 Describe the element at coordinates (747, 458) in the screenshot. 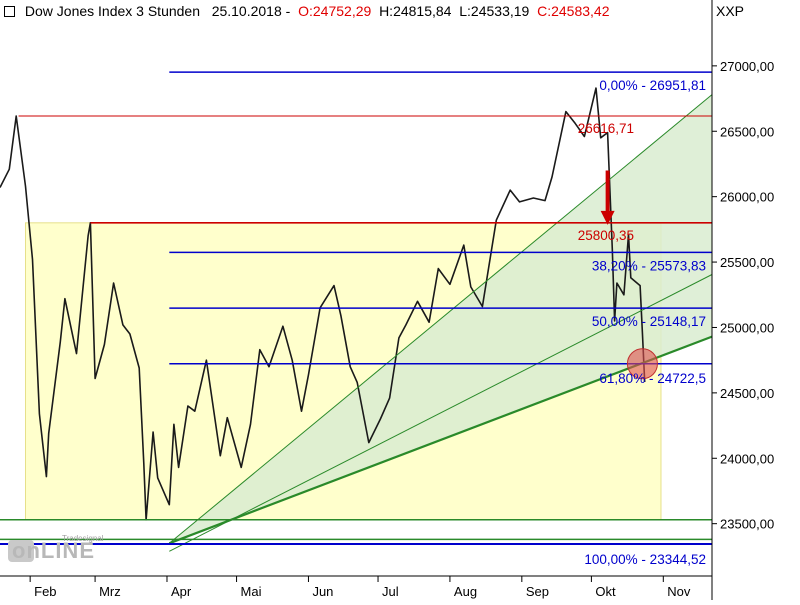

I see `y-tick-label: 24000,00` at that location.